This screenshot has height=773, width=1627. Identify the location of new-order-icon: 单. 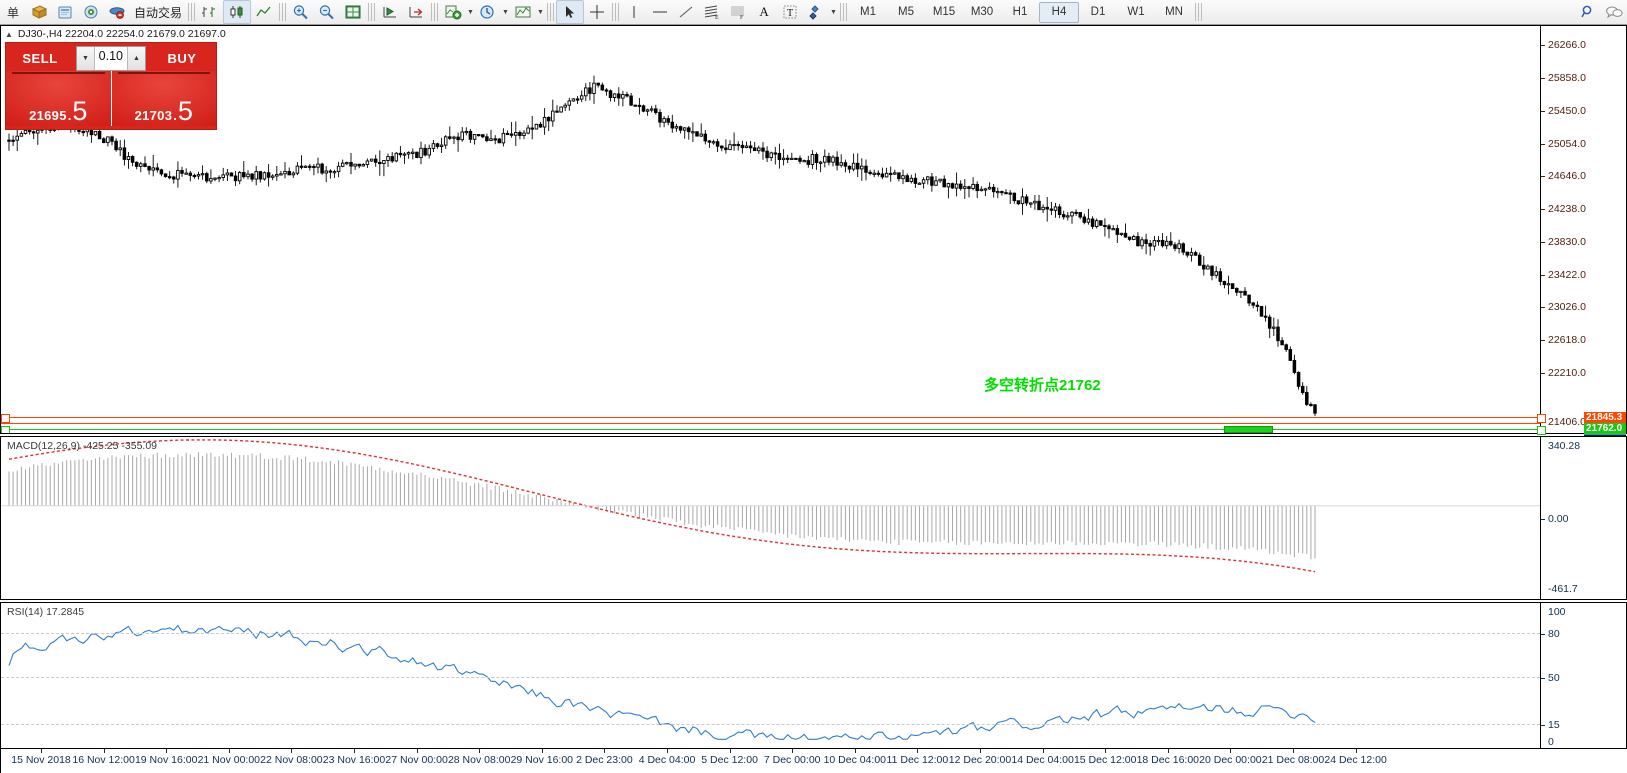
(12, 12).